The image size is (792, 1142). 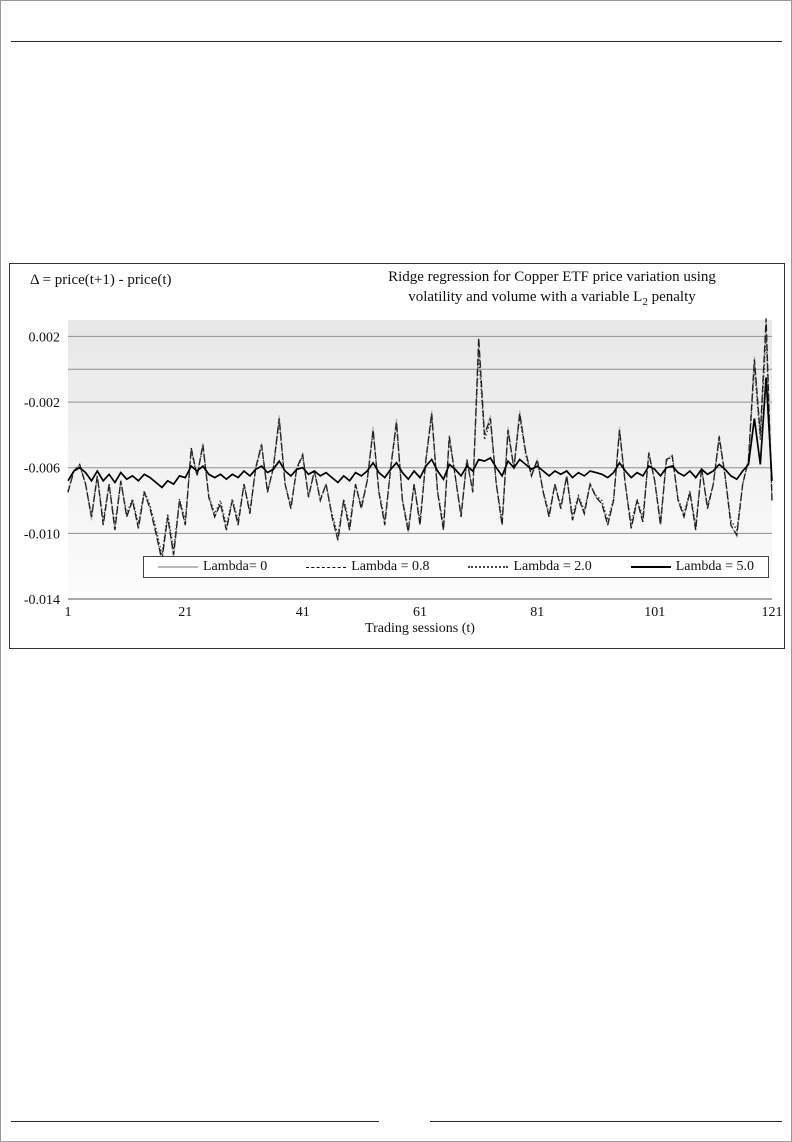 I want to click on legend-line-sample-dotted, so click(x=488, y=567).